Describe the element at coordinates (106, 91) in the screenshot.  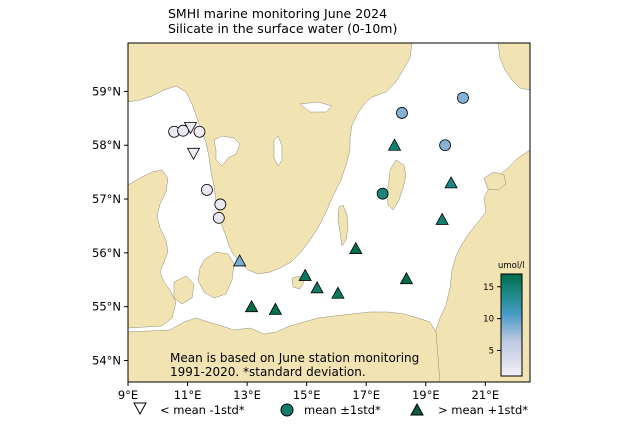
I see `lat-tick-label: 59°N` at that location.